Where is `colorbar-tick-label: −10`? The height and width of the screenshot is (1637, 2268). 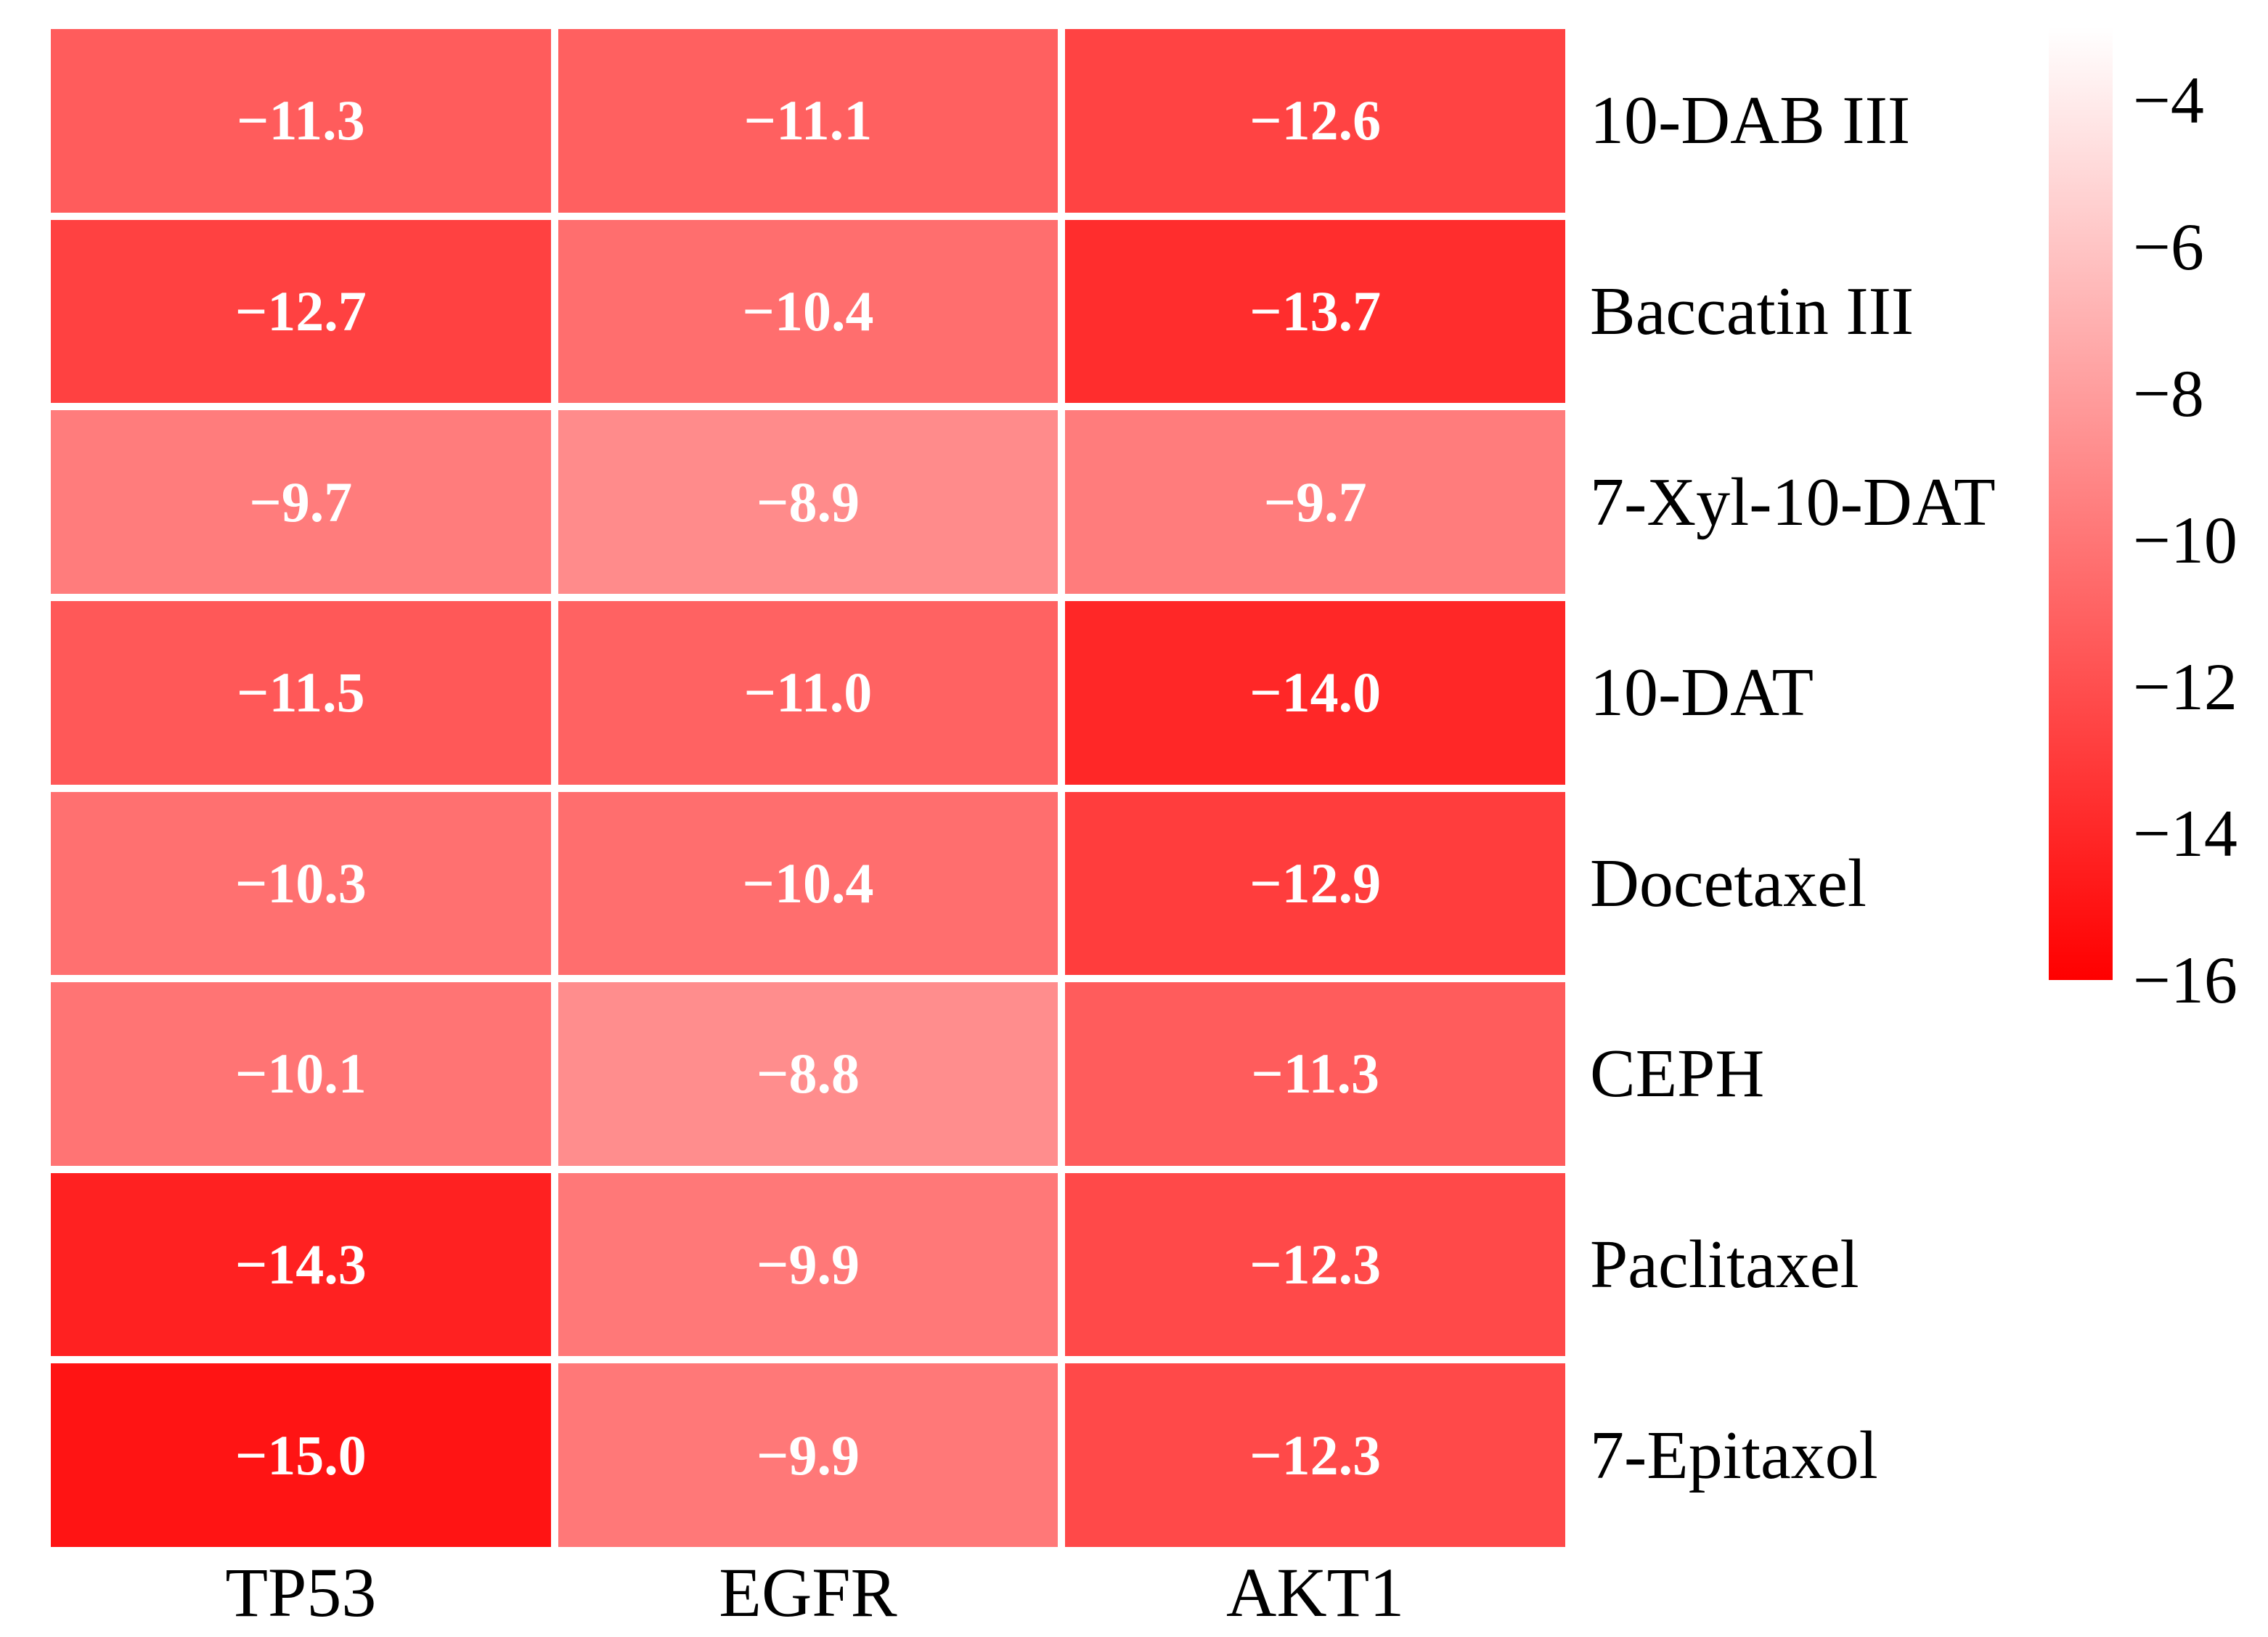
colorbar-tick-label: −10 is located at coordinates (2185, 540).